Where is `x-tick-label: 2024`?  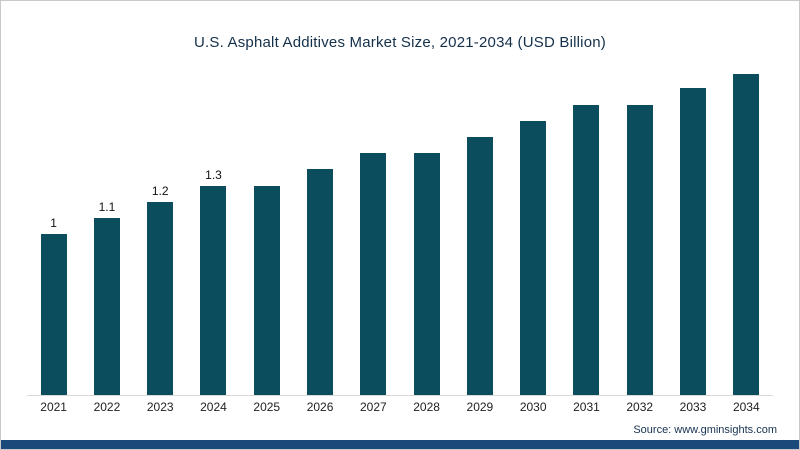 x-tick-label: 2024 is located at coordinates (213, 407).